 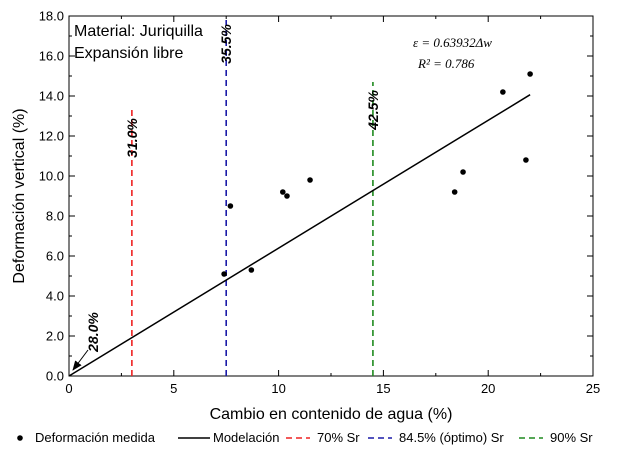 What do you see at coordinates (51, 96) in the screenshot?
I see `y-tick-label: 14.0` at bounding box center [51, 96].